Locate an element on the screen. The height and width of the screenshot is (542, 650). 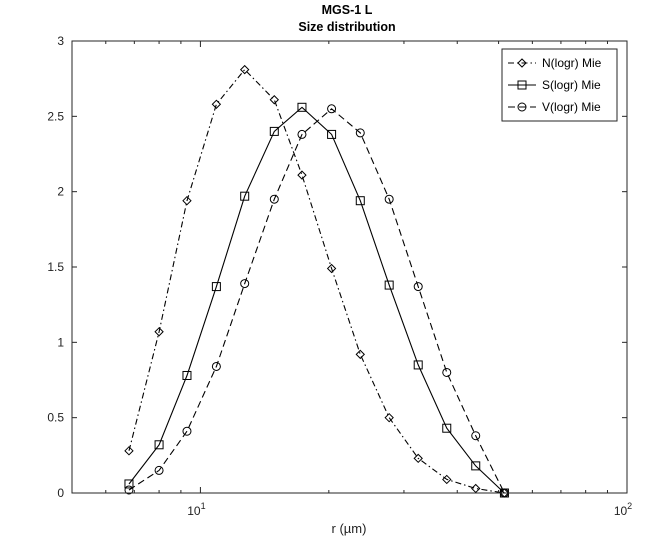
legend-label: S(logr) Mie is located at coordinates (571, 85).